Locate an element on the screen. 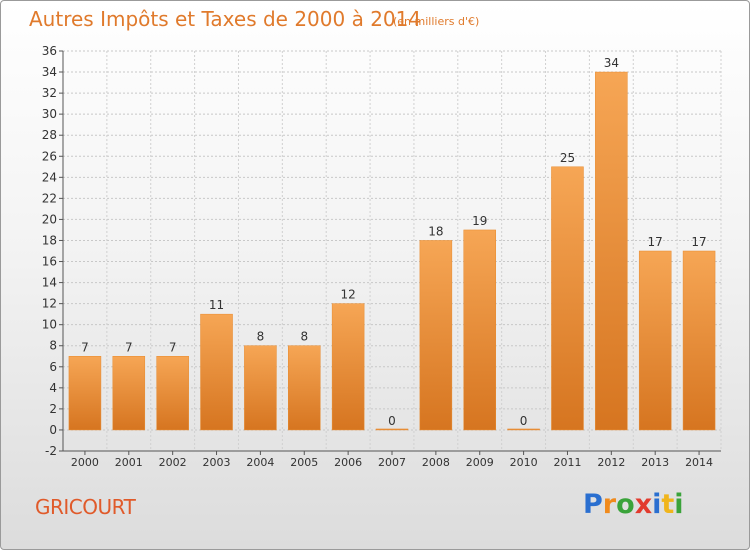  y-tick-label: 20 is located at coordinates (49, 219).